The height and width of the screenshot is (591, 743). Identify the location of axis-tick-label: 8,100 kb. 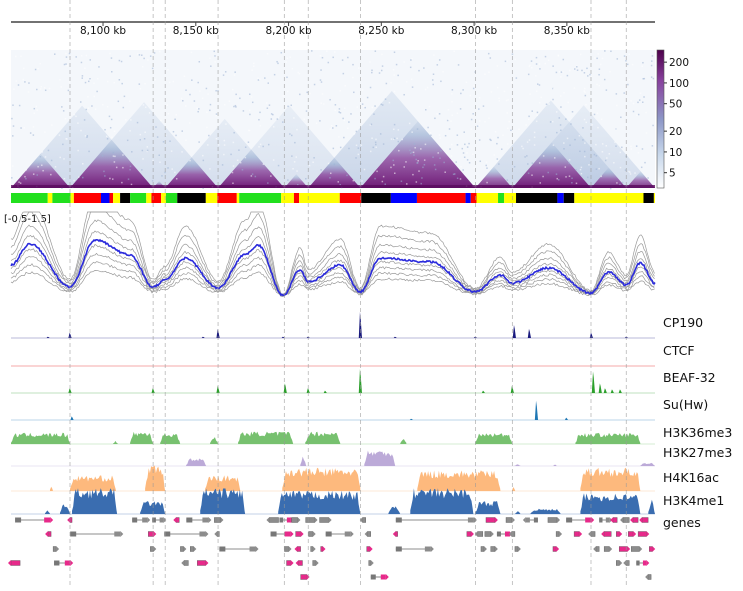
(103, 31).